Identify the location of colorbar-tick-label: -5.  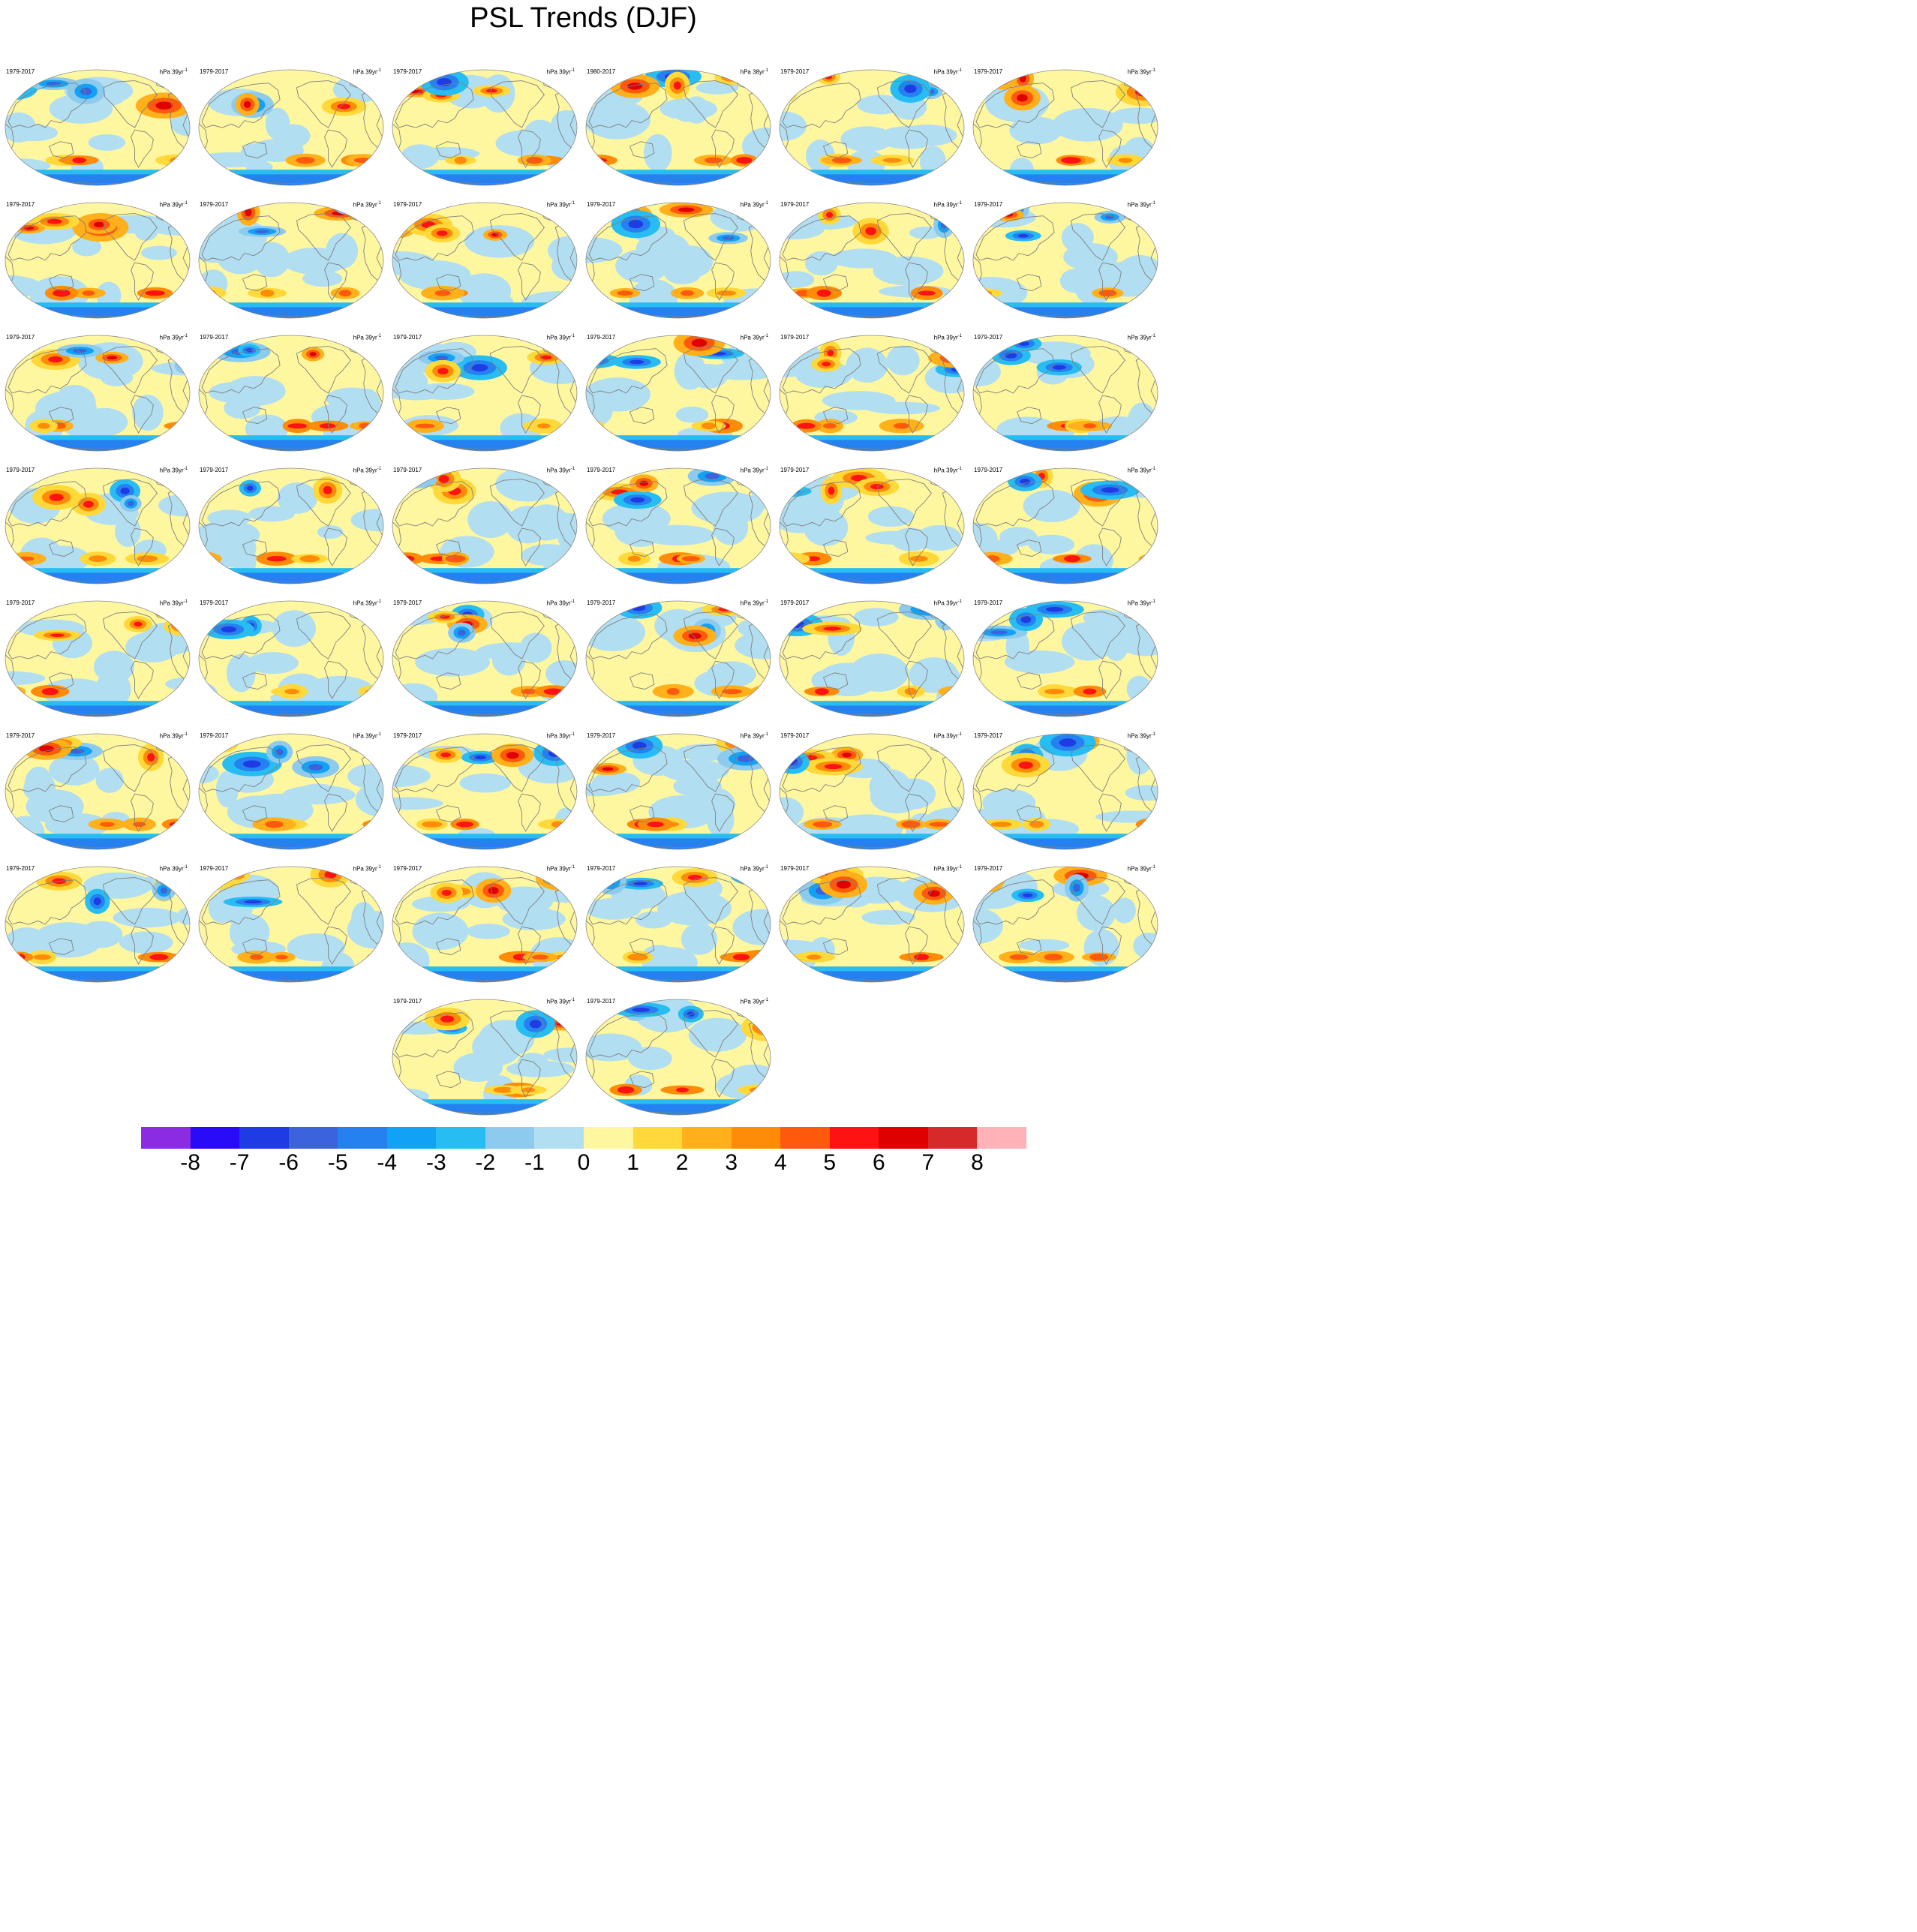
(337, 1162).